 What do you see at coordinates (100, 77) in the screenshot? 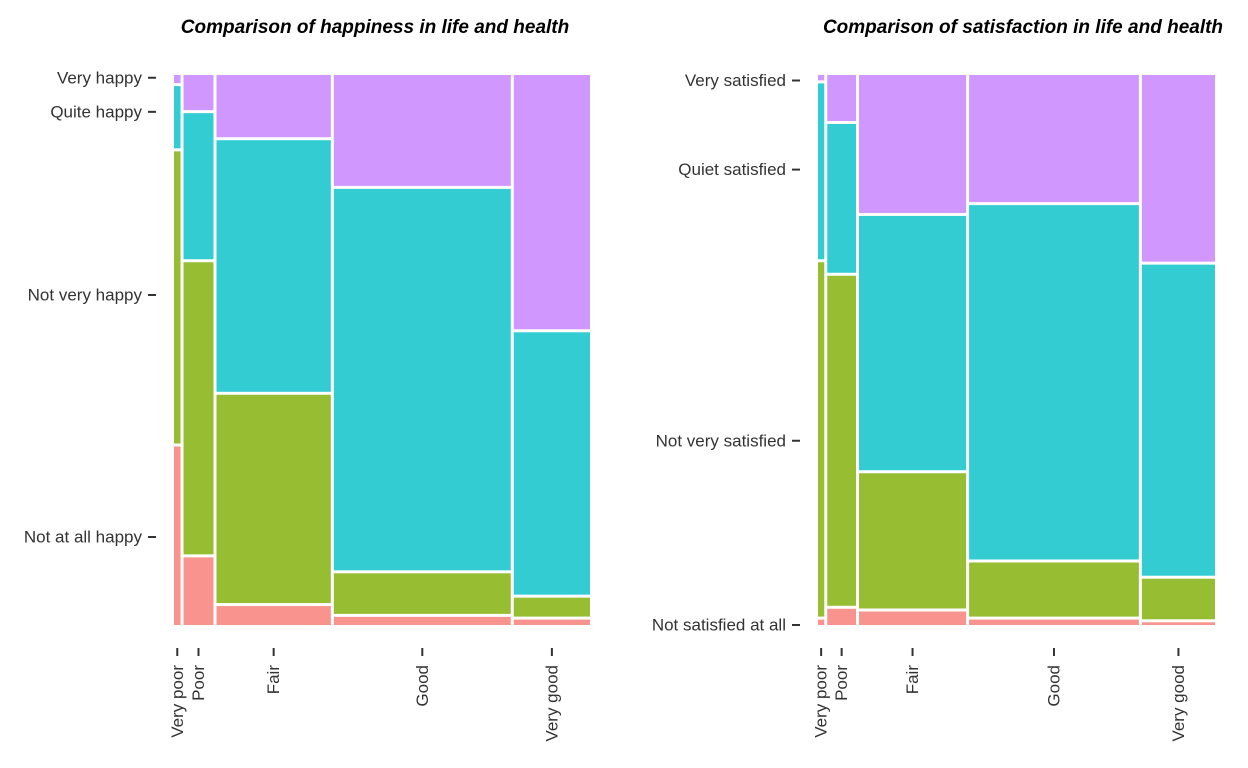
I see `y-tick-label: Very happy` at bounding box center [100, 77].